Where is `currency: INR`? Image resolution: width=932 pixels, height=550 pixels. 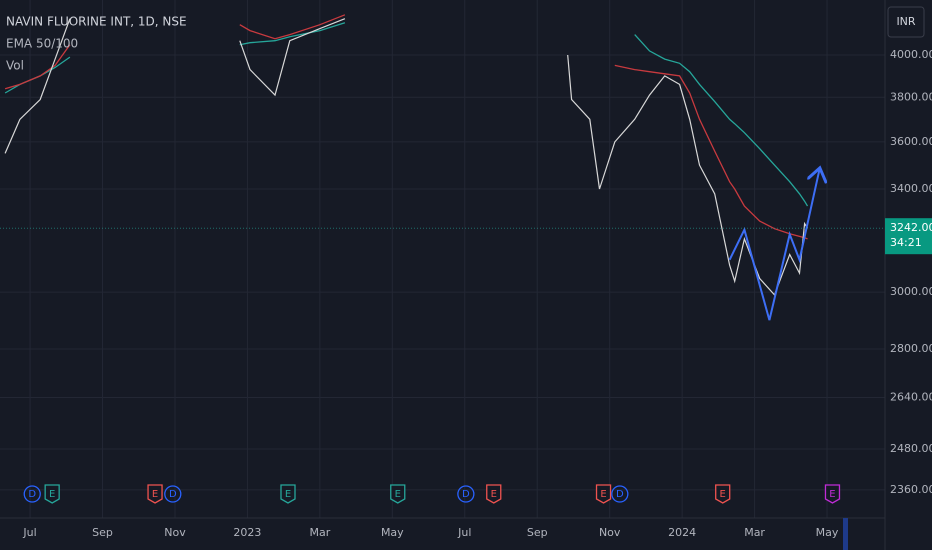 currency: INR is located at coordinates (905, 21).